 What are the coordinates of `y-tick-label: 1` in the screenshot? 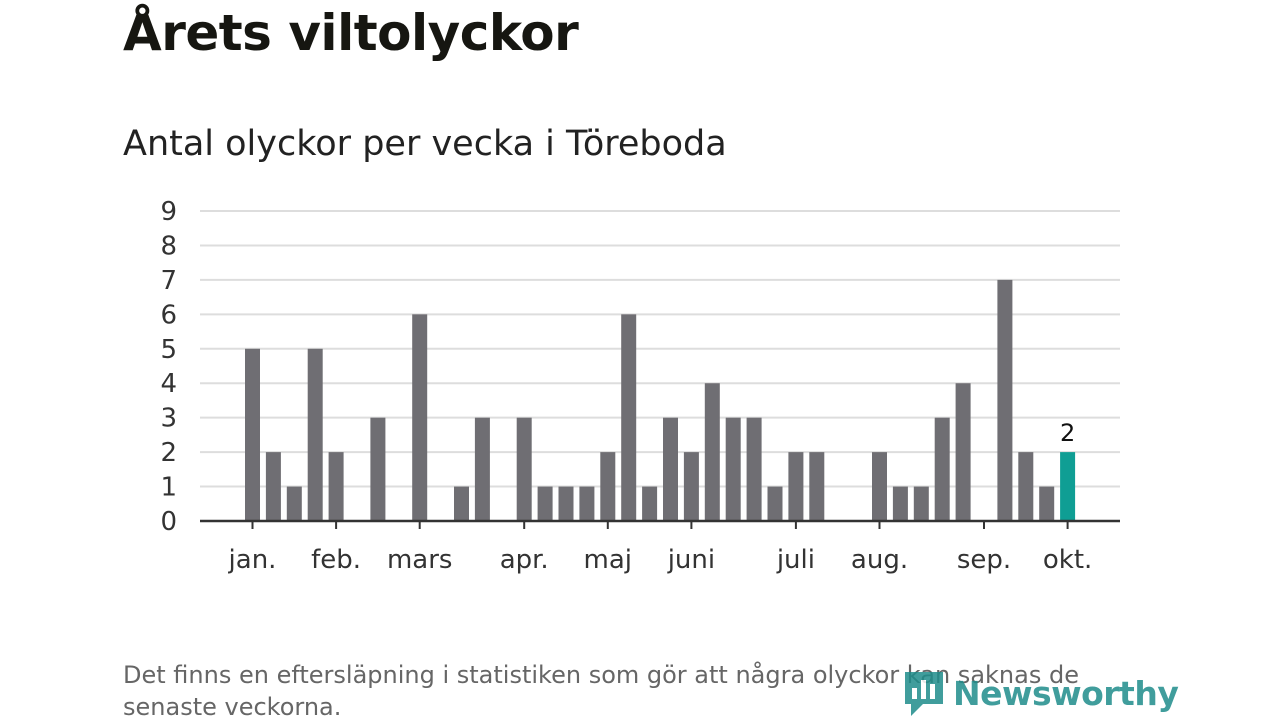 It's located at (168, 488).